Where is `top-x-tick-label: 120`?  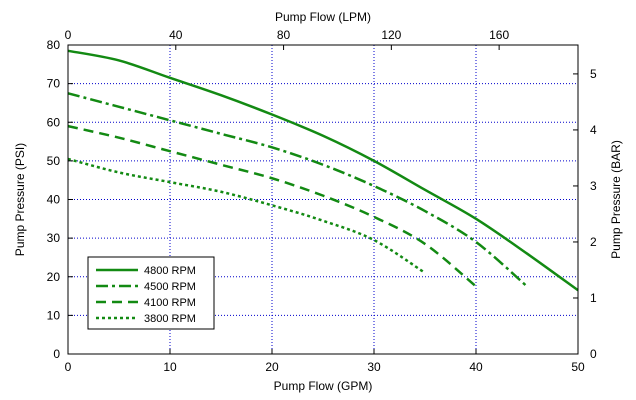 top-x-tick-label: 120 is located at coordinates (391, 35).